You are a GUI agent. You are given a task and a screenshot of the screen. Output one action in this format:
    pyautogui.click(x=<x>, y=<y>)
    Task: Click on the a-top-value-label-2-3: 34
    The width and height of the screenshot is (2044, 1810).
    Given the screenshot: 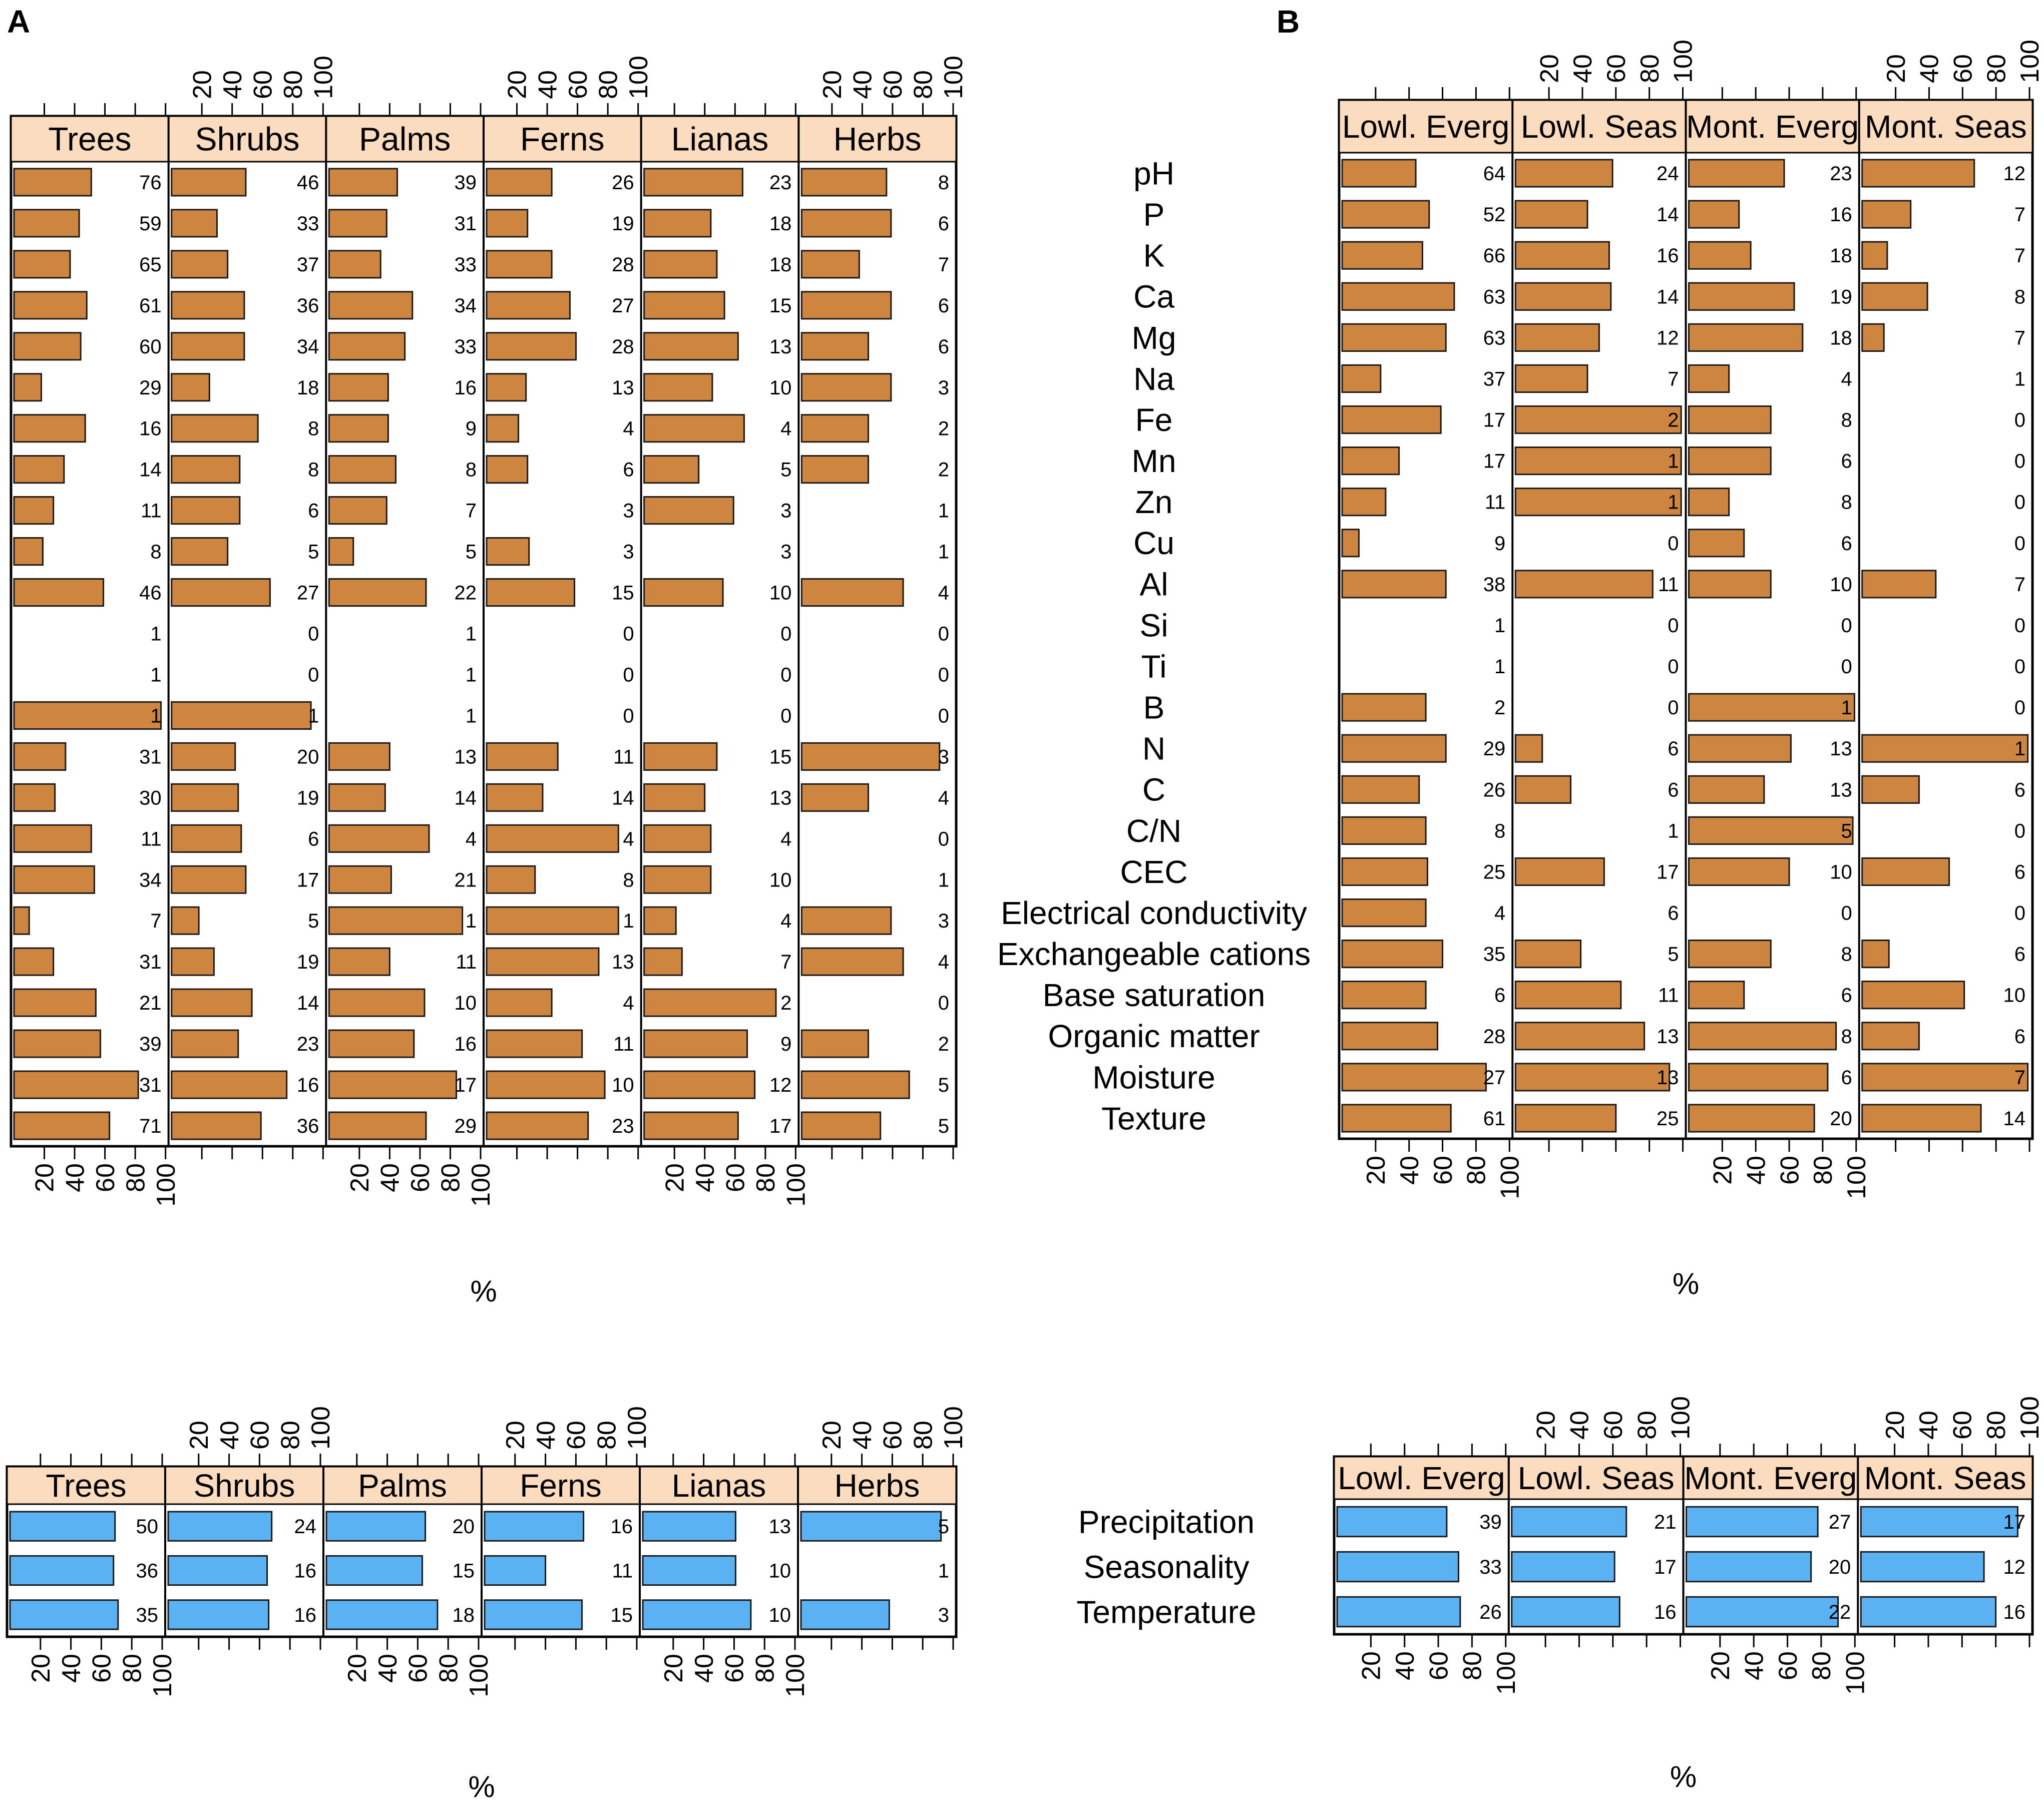 What is the action you would take?
    pyautogui.click(x=466, y=306)
    